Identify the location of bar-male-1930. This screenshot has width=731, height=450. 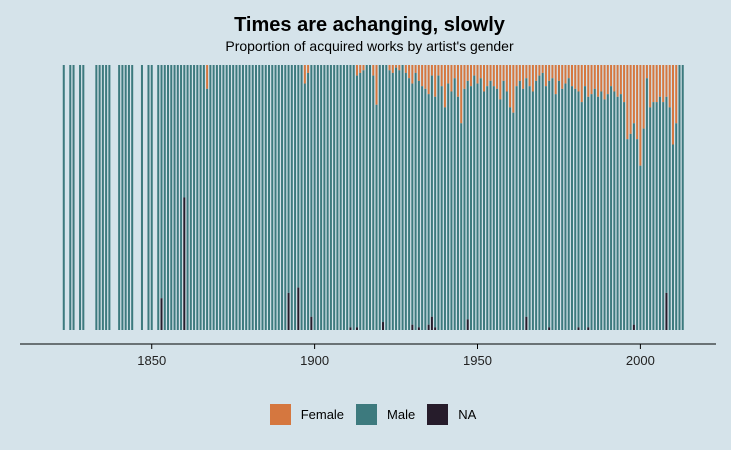
(412, 204).